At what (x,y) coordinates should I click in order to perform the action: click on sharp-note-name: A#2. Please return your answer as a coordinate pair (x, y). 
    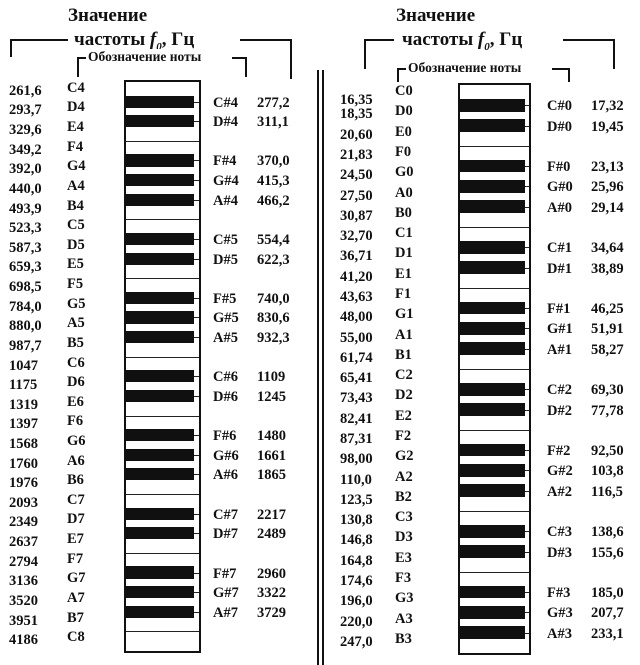
    Looking at the image, I should click on (559, 491).